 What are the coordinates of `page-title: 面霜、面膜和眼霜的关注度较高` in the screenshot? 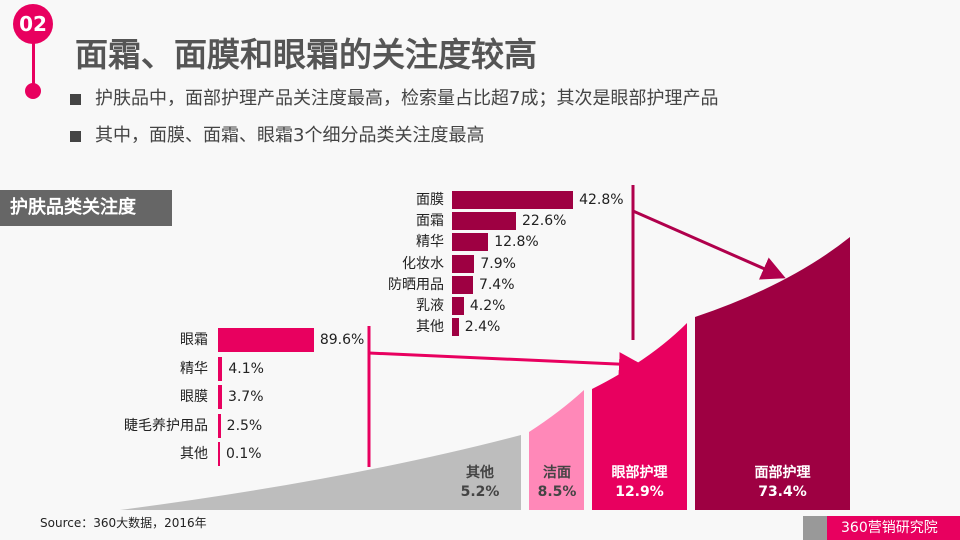 It's located at (306, 54).